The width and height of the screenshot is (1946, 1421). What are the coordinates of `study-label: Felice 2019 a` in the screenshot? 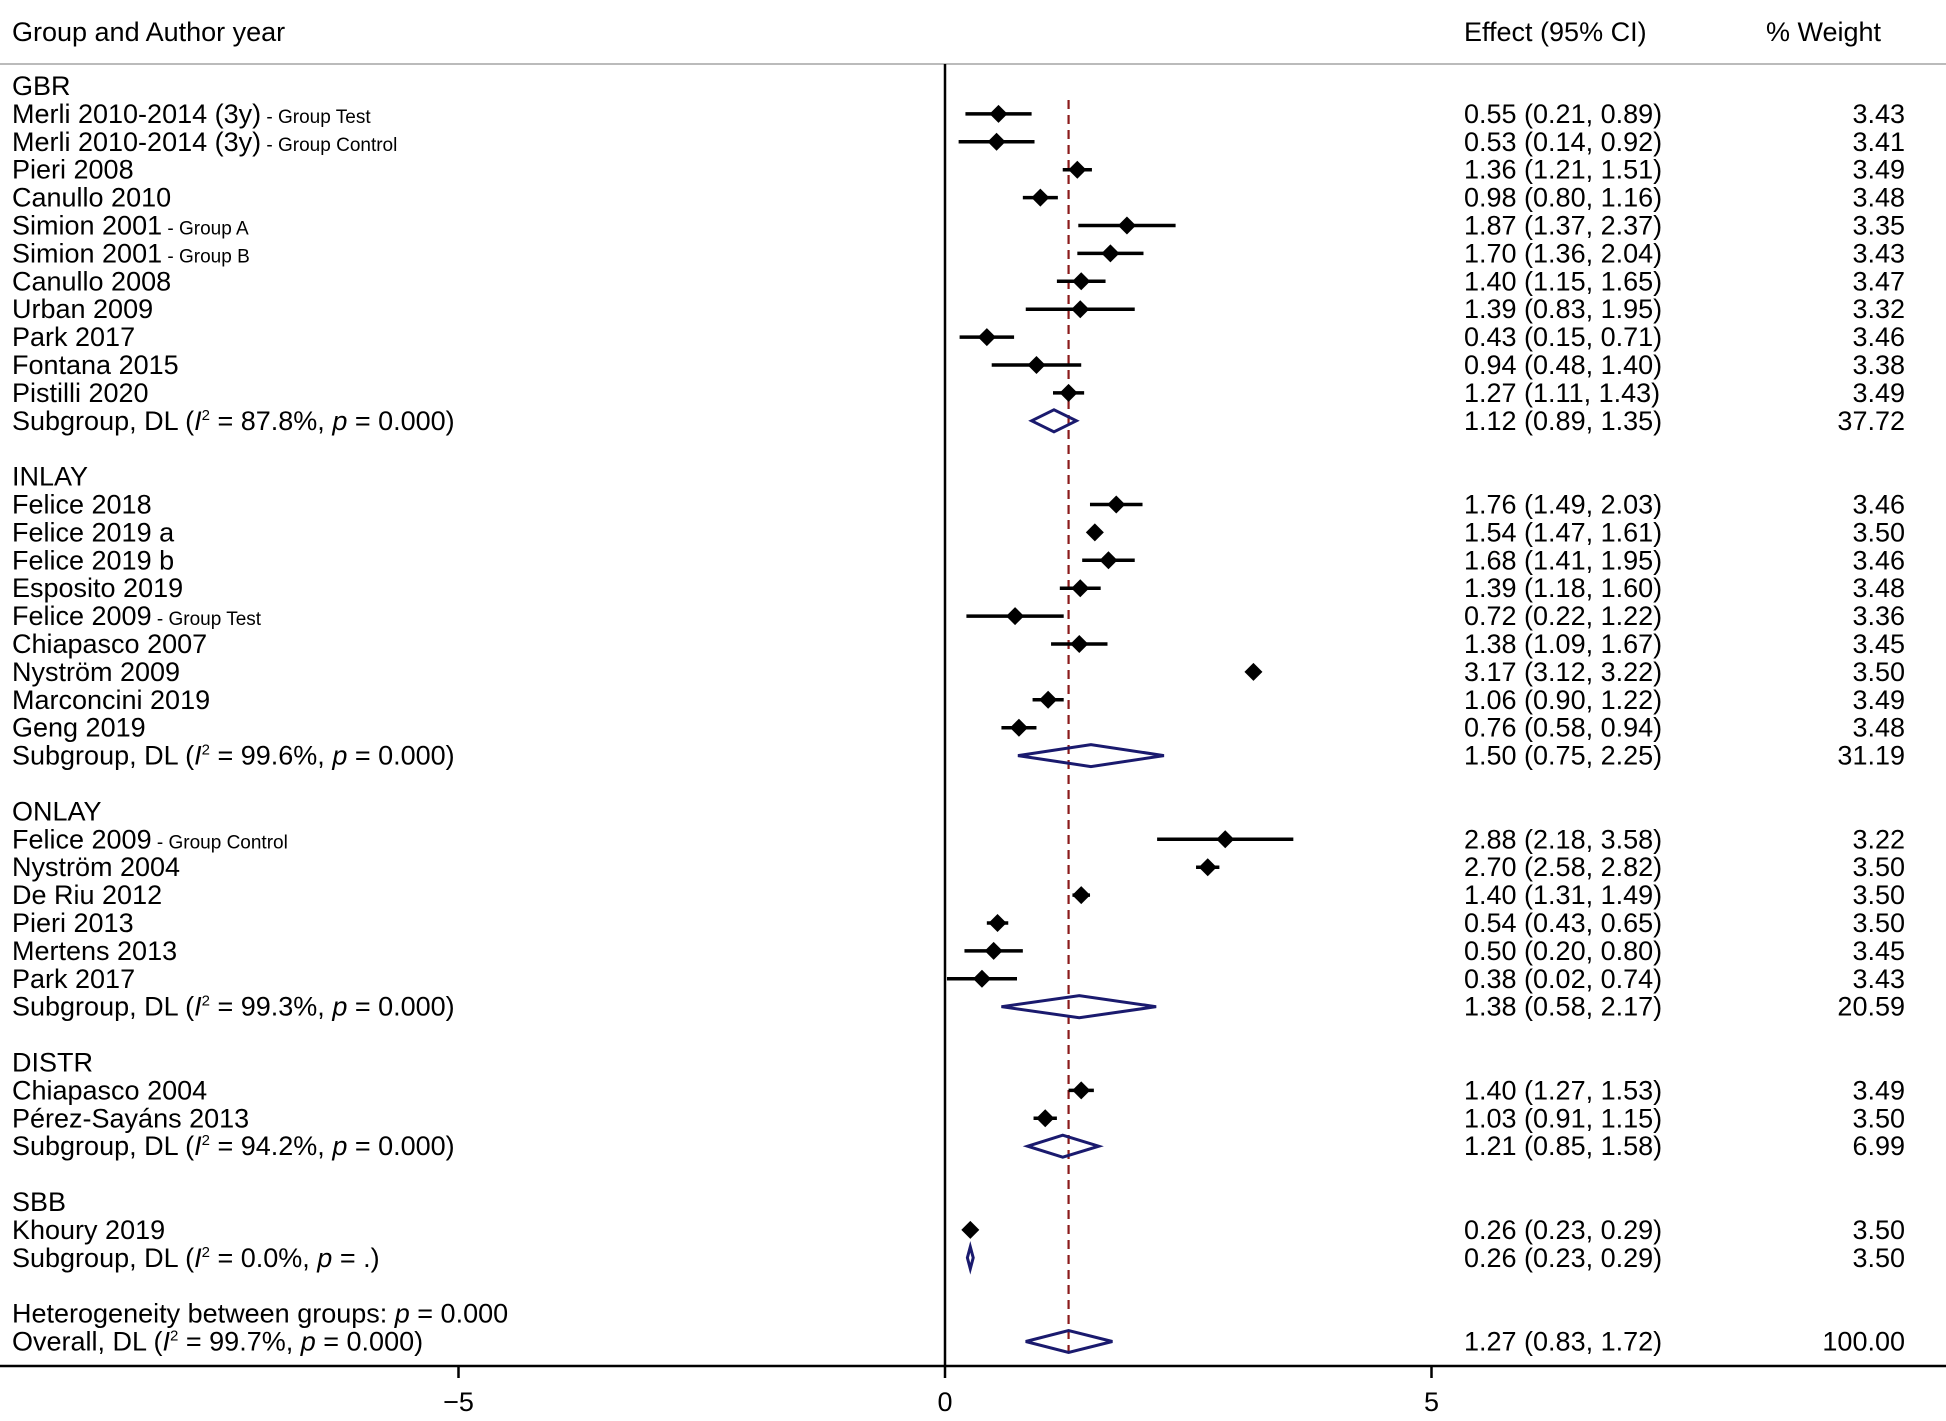 It's located at (93, 532).